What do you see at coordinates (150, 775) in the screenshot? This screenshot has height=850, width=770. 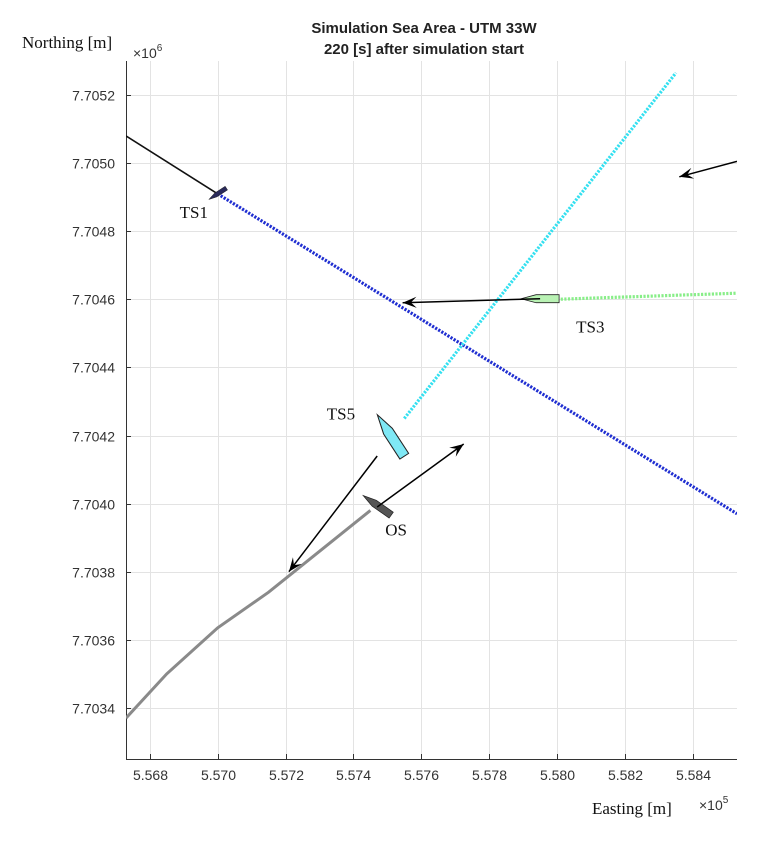 I see `x-tick-label: 5.568` at bounding box center [150, 775].